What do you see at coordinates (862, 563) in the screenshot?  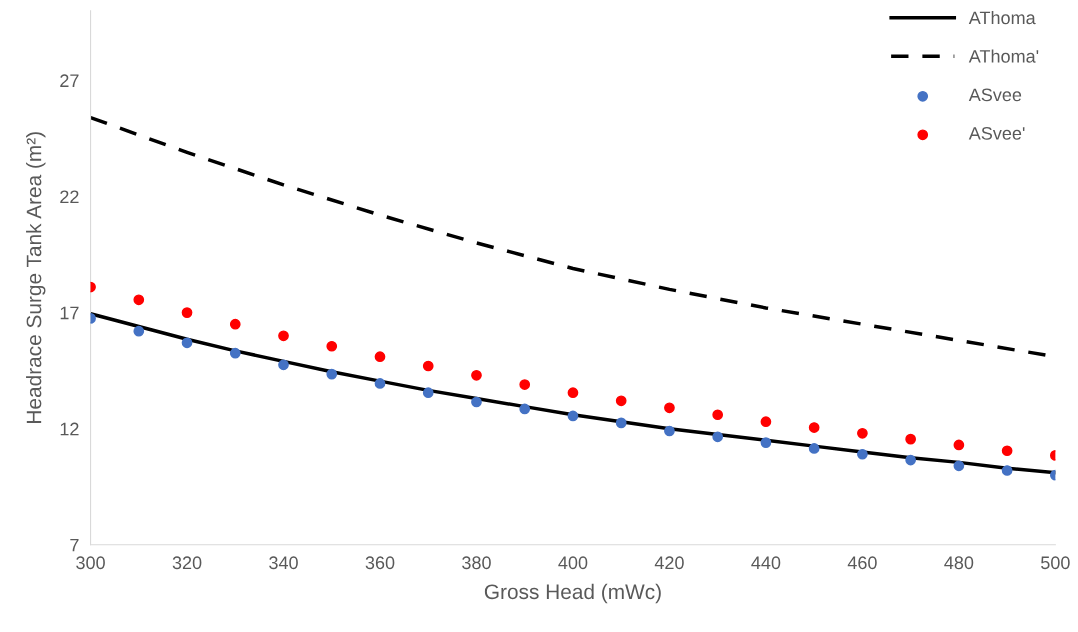 I see `x-tick-label: 460` at bounding box center [862, 563].